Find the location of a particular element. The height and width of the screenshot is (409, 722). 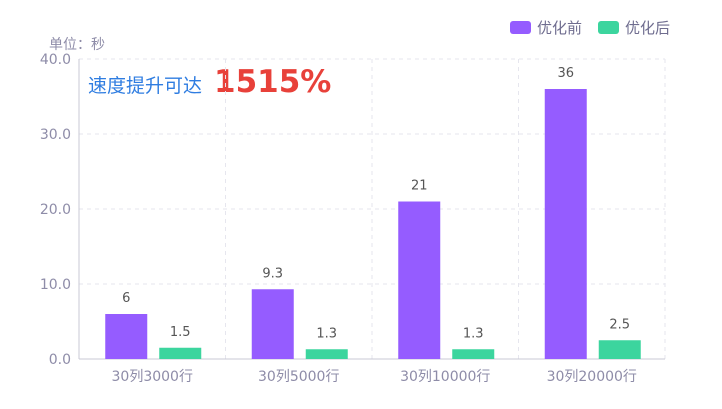

legend-label-before: 优化前 is located at coordinates (559, 28).